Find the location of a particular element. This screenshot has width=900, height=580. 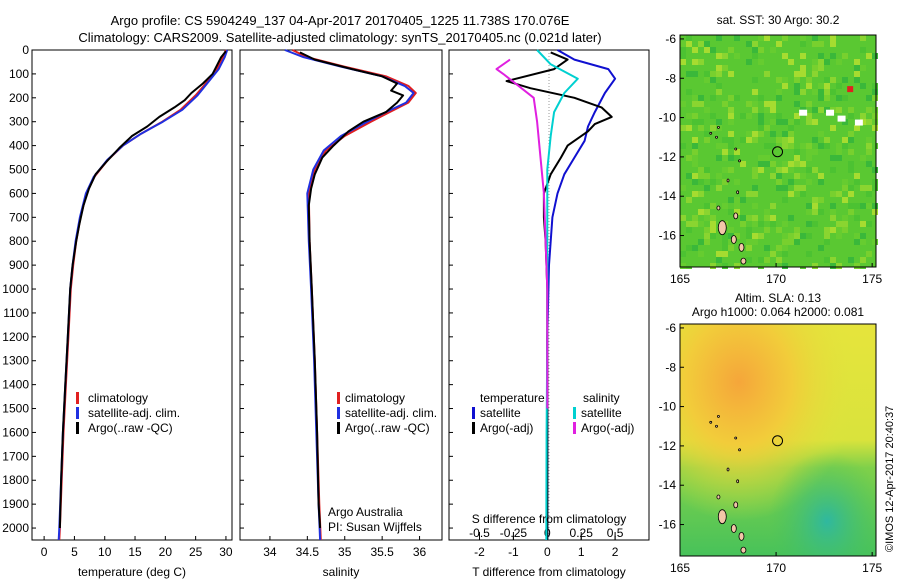

legend-label-s-argo: Argo(-adj) is located at coordinates (607, 428).